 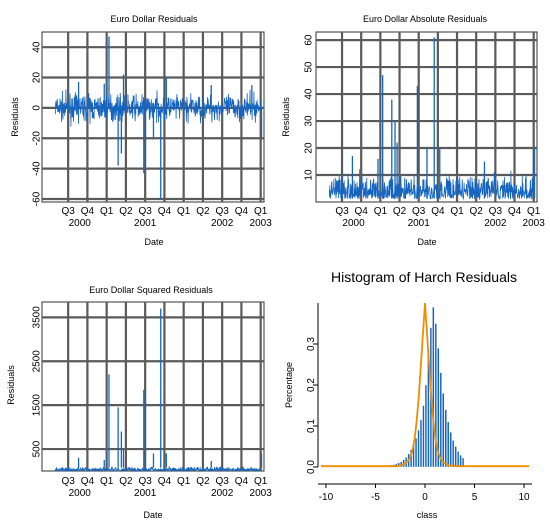 I want to click on y-tick-labels: 3500 2500 1500 500, so click(x=37, y=382).